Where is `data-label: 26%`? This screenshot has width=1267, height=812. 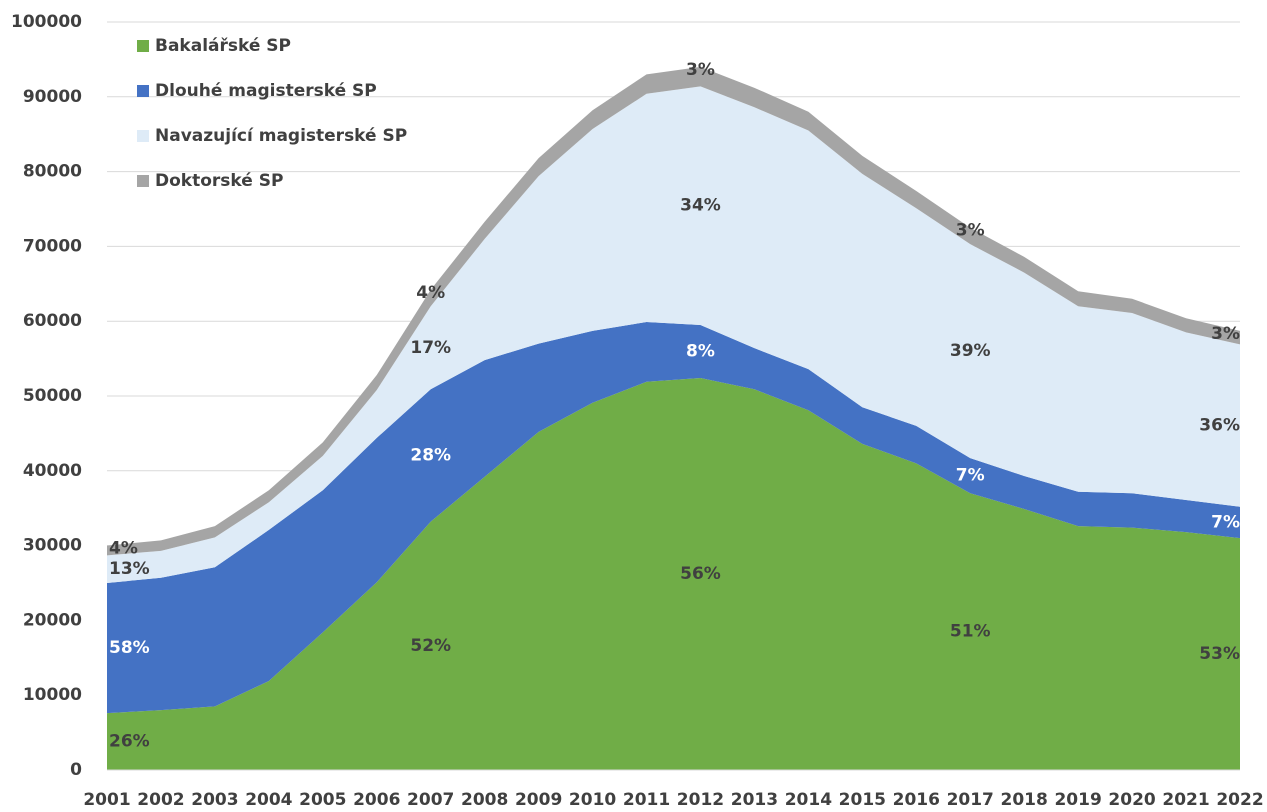
data-label: 26% is located at coordinates (129, 742).